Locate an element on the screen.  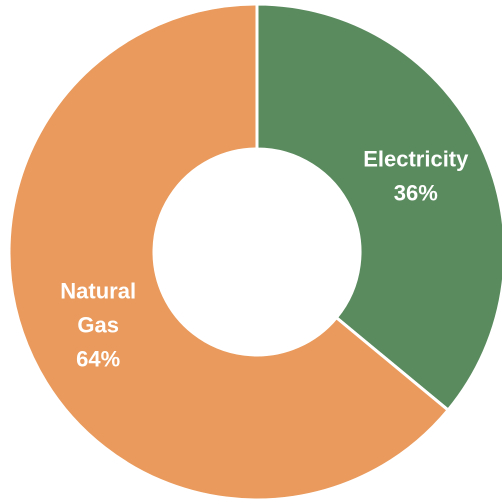
slice-percent: 64% is located at coordinates (98, 359).